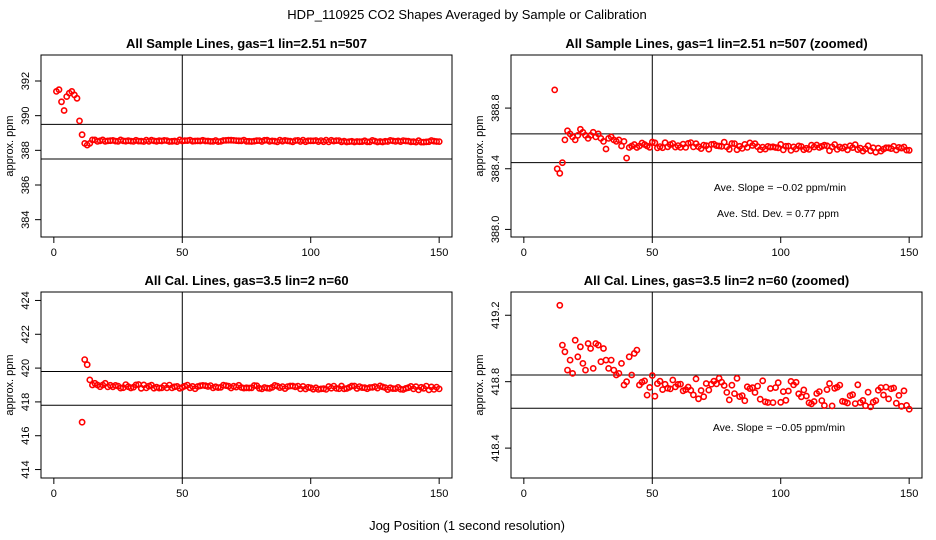 The width and height of the screenshot is (936, 540). What do you see at coordinates (496, 382) in the screenshot?
I see `y-tick-label: 418.8` at bounding box center [496, 382].